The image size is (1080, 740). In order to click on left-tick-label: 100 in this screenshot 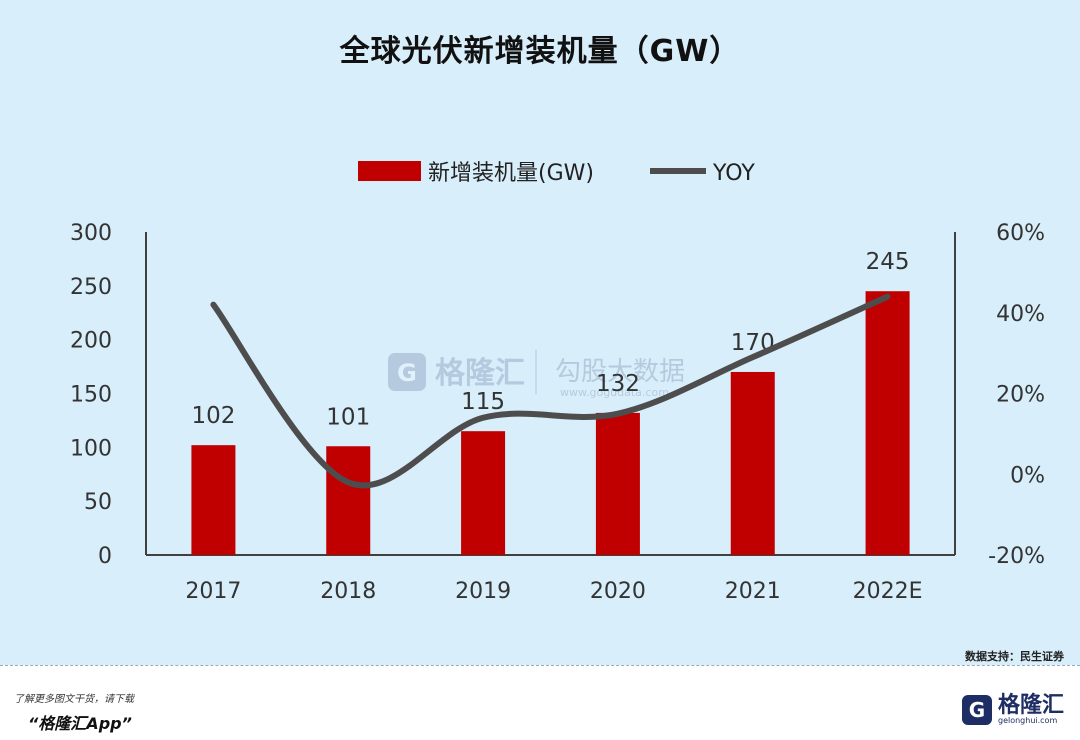, I will do `click(91, 448)`.